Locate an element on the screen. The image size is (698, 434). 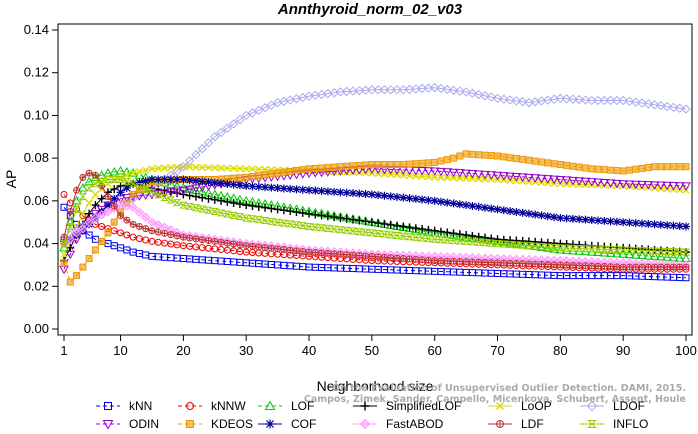
legend-label: COF is located at coordinates (303, 424).